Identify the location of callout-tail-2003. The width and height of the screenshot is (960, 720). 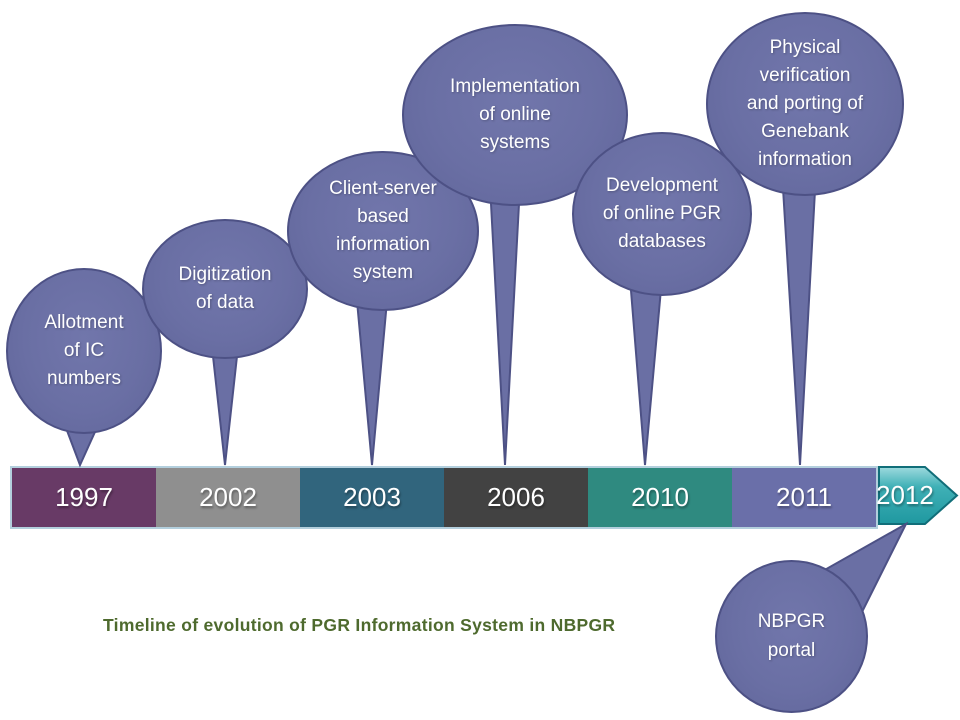
(372, 377).